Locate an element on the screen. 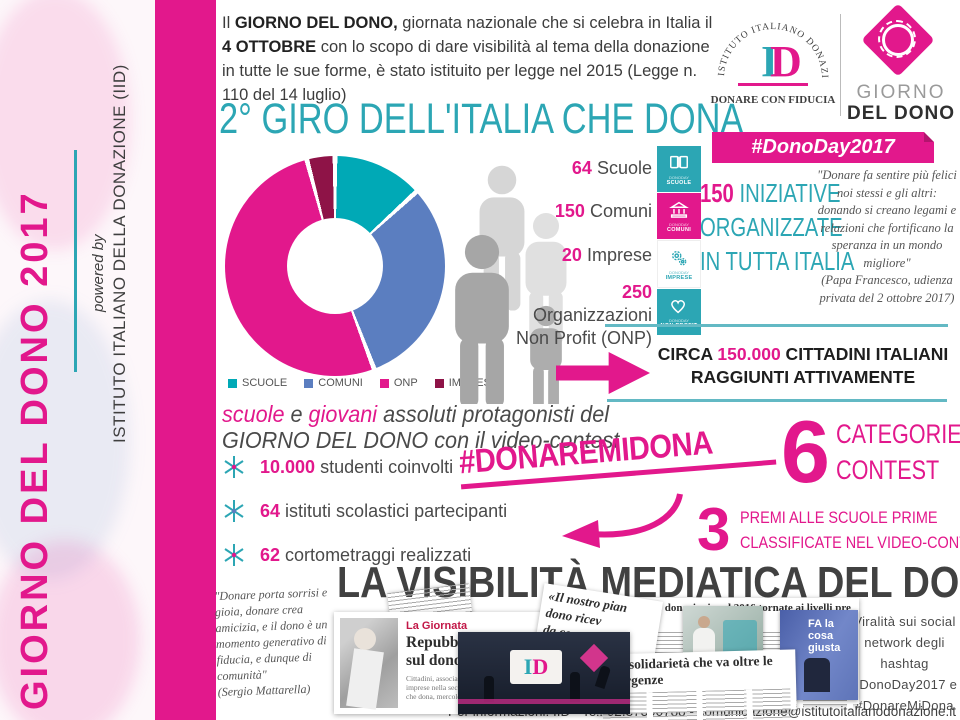 The width and height of the screenshot is (960, 720). legend-label: SCUOLE is located at coordinates (265, 383).